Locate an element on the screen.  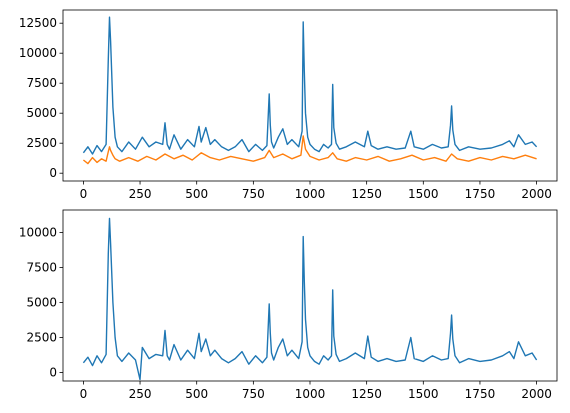
y-tick-label: 12500 is located at coordinates (38, 23).